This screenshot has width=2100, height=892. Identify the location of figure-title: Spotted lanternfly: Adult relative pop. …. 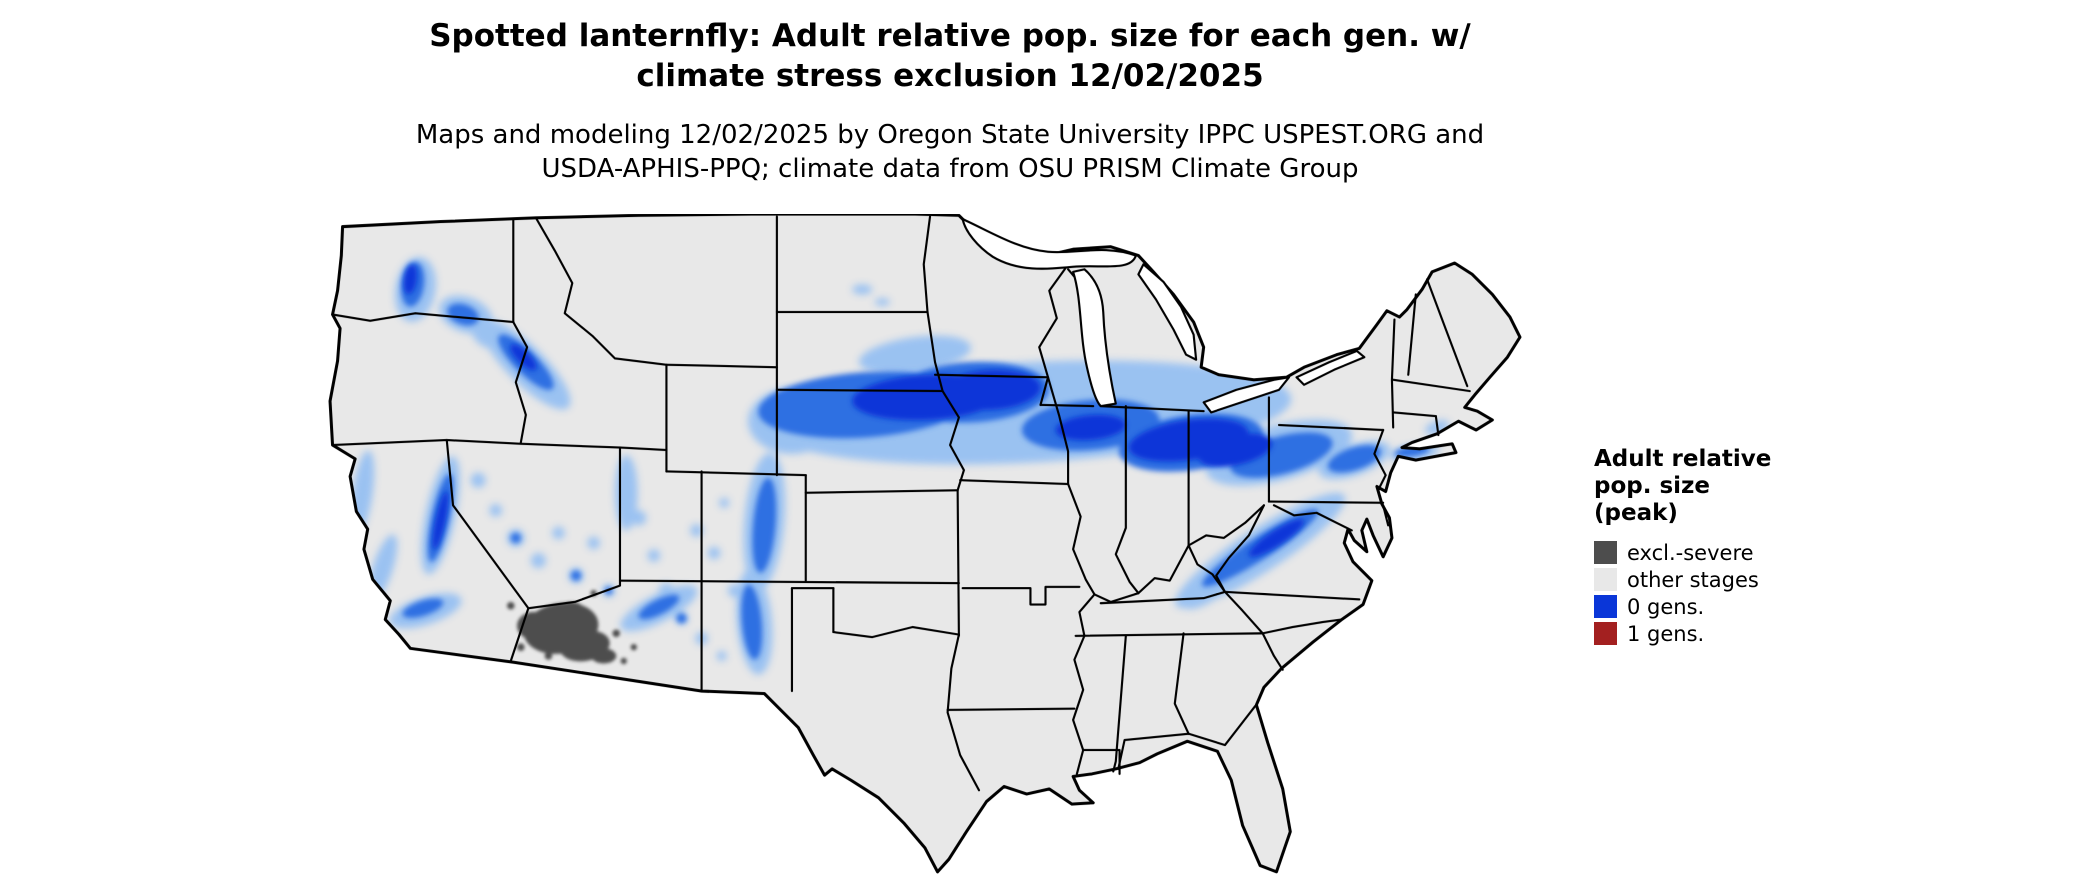
(950, 56).